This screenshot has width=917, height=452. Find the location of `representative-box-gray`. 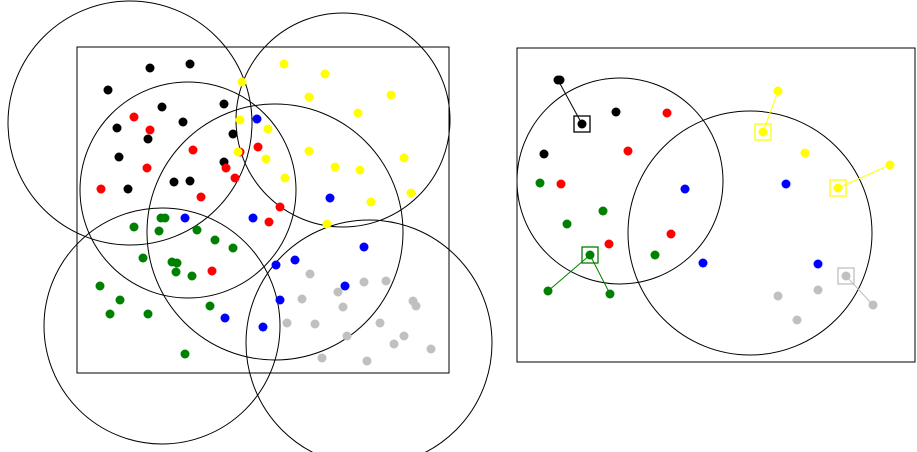

representative-box-gray is located at coordinates (846, 276).